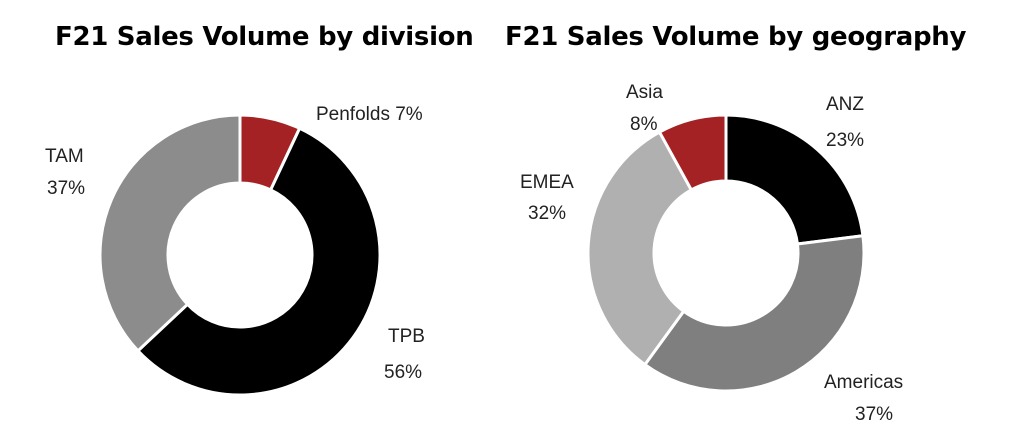 Image resolution: width=1024 pixels, height=431 pixels. What do you see at coordinates (403, 372) in the screenshot?
I see `label-value-tpb: 56%` at bounding box center [403, 372].